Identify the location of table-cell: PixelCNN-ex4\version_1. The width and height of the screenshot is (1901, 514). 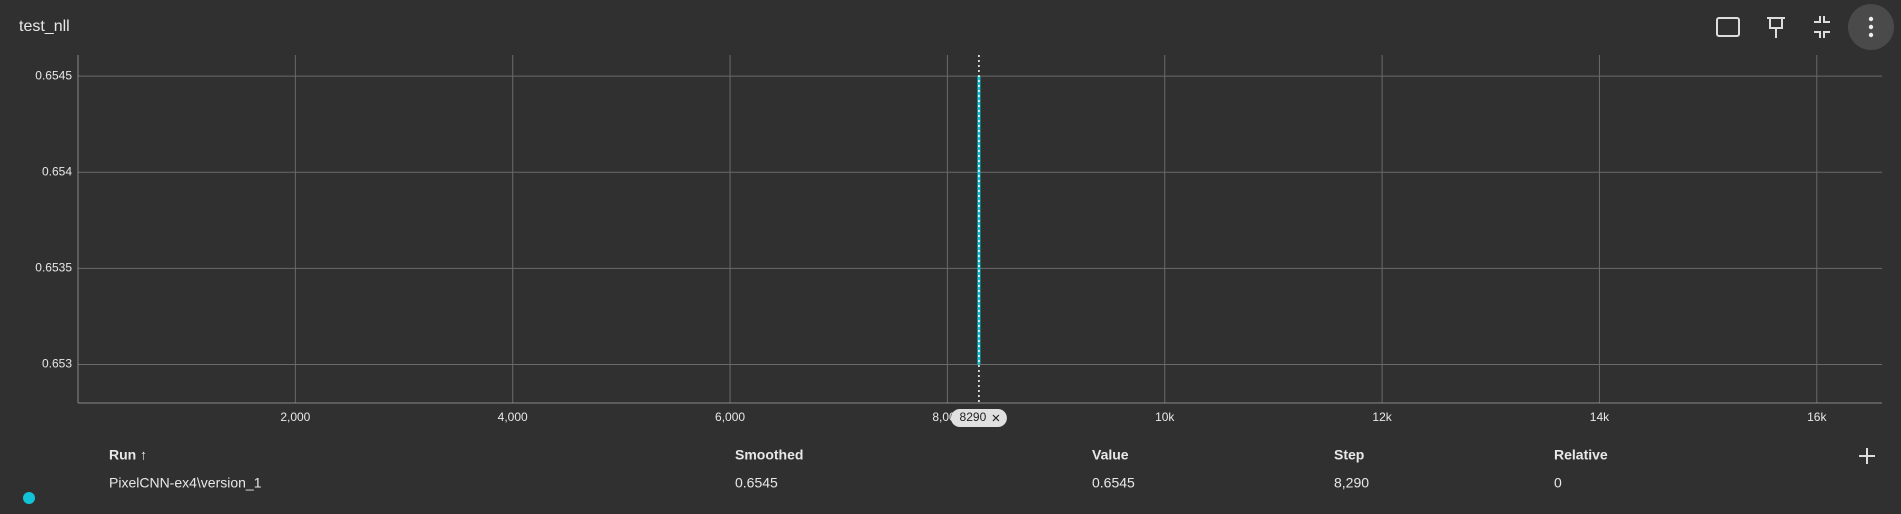
(185, 483).